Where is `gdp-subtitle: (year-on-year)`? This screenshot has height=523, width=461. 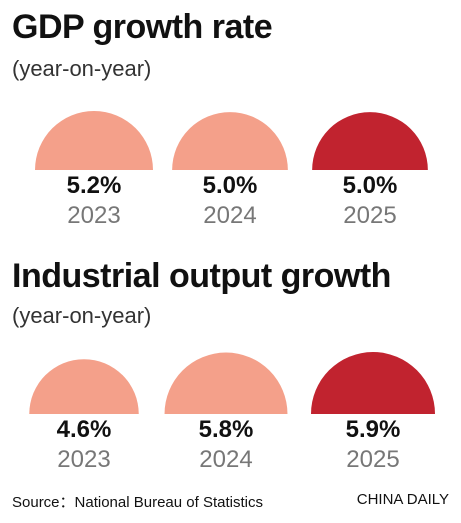
gdp-subtitle: (year-on-year) is located at coordinates (82, 68).